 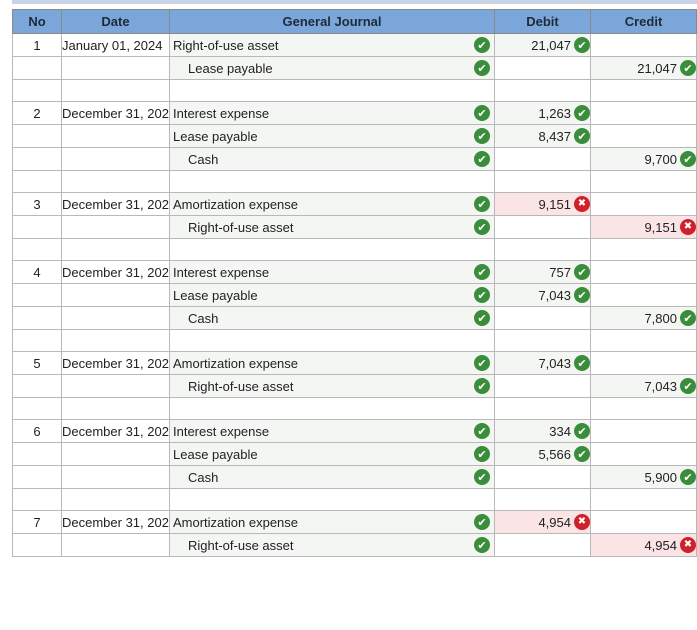 I want to click on credit-amount: 9,700, so click(x=660, y=159).